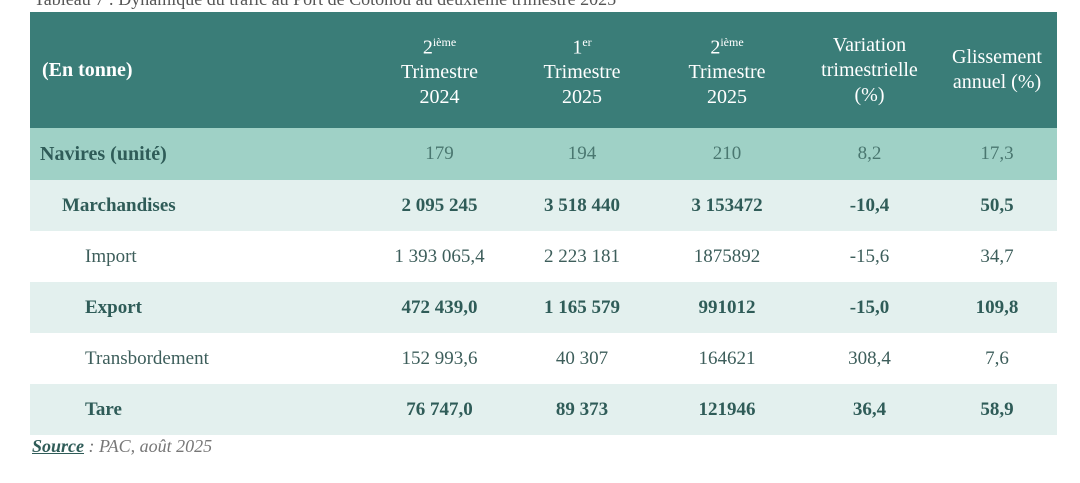  Describe the element at coordinates (439, 358) in the screenshot. I see `row-value: 152 993,6` at that location.